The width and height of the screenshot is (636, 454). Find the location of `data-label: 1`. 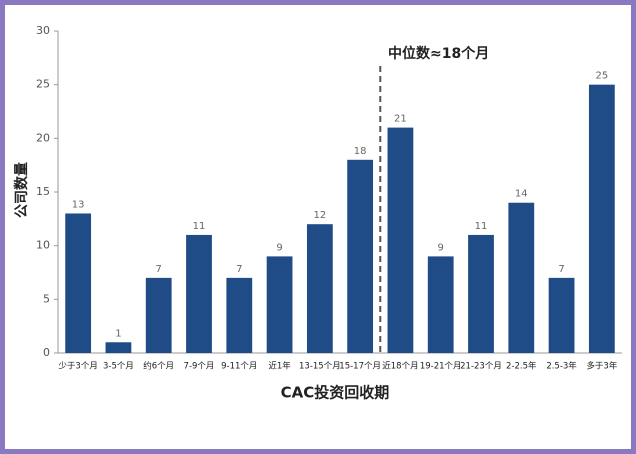

data-label: 1 is located at coordinates (118, 333).